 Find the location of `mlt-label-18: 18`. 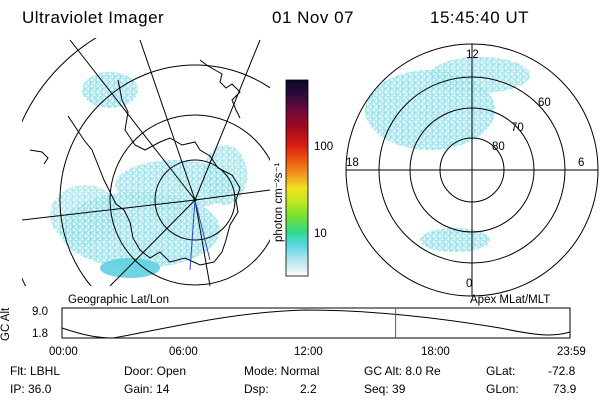

mlt-label-18: 18 is located at coordinates (352, 163).